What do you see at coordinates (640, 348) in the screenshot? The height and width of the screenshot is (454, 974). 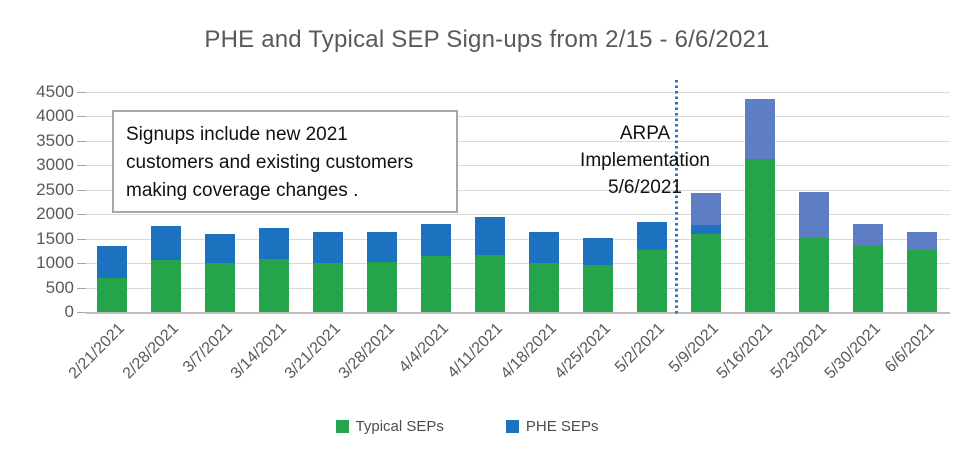 I see `x-axis-label: 5/2/2021` at bounding box center [640, 348].